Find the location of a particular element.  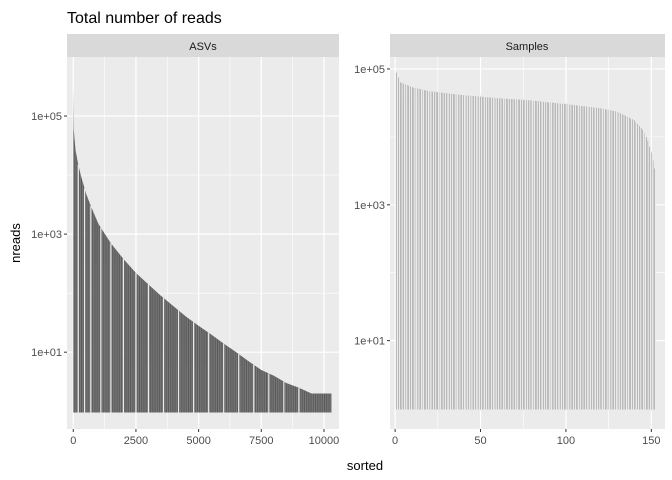

chart-title: Total number of reads is located at coordinates (144, 18).